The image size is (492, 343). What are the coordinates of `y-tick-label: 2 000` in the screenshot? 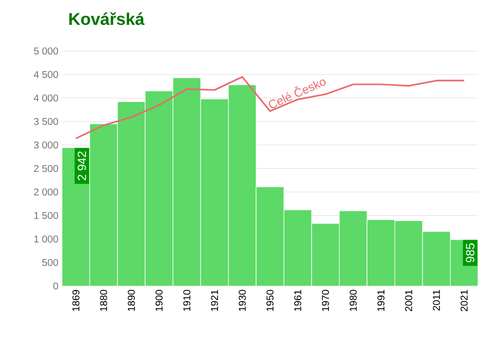 It's located at (46, 192).